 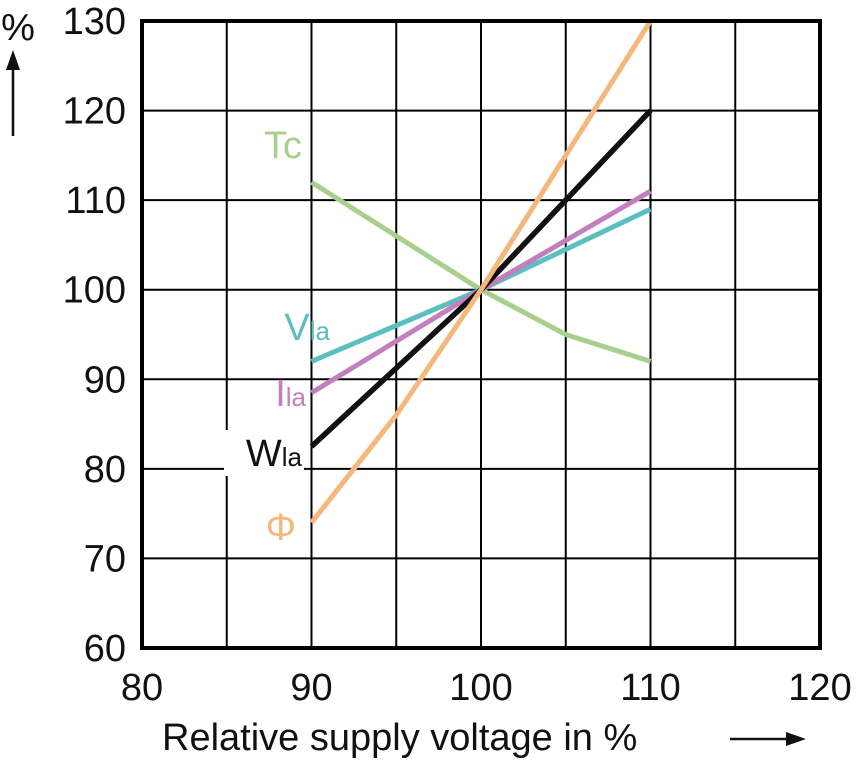 What do you see at coordinates (94, 22) in the screenshot?
I see `y-tick-label: 130` at bounding box center [94, 22].